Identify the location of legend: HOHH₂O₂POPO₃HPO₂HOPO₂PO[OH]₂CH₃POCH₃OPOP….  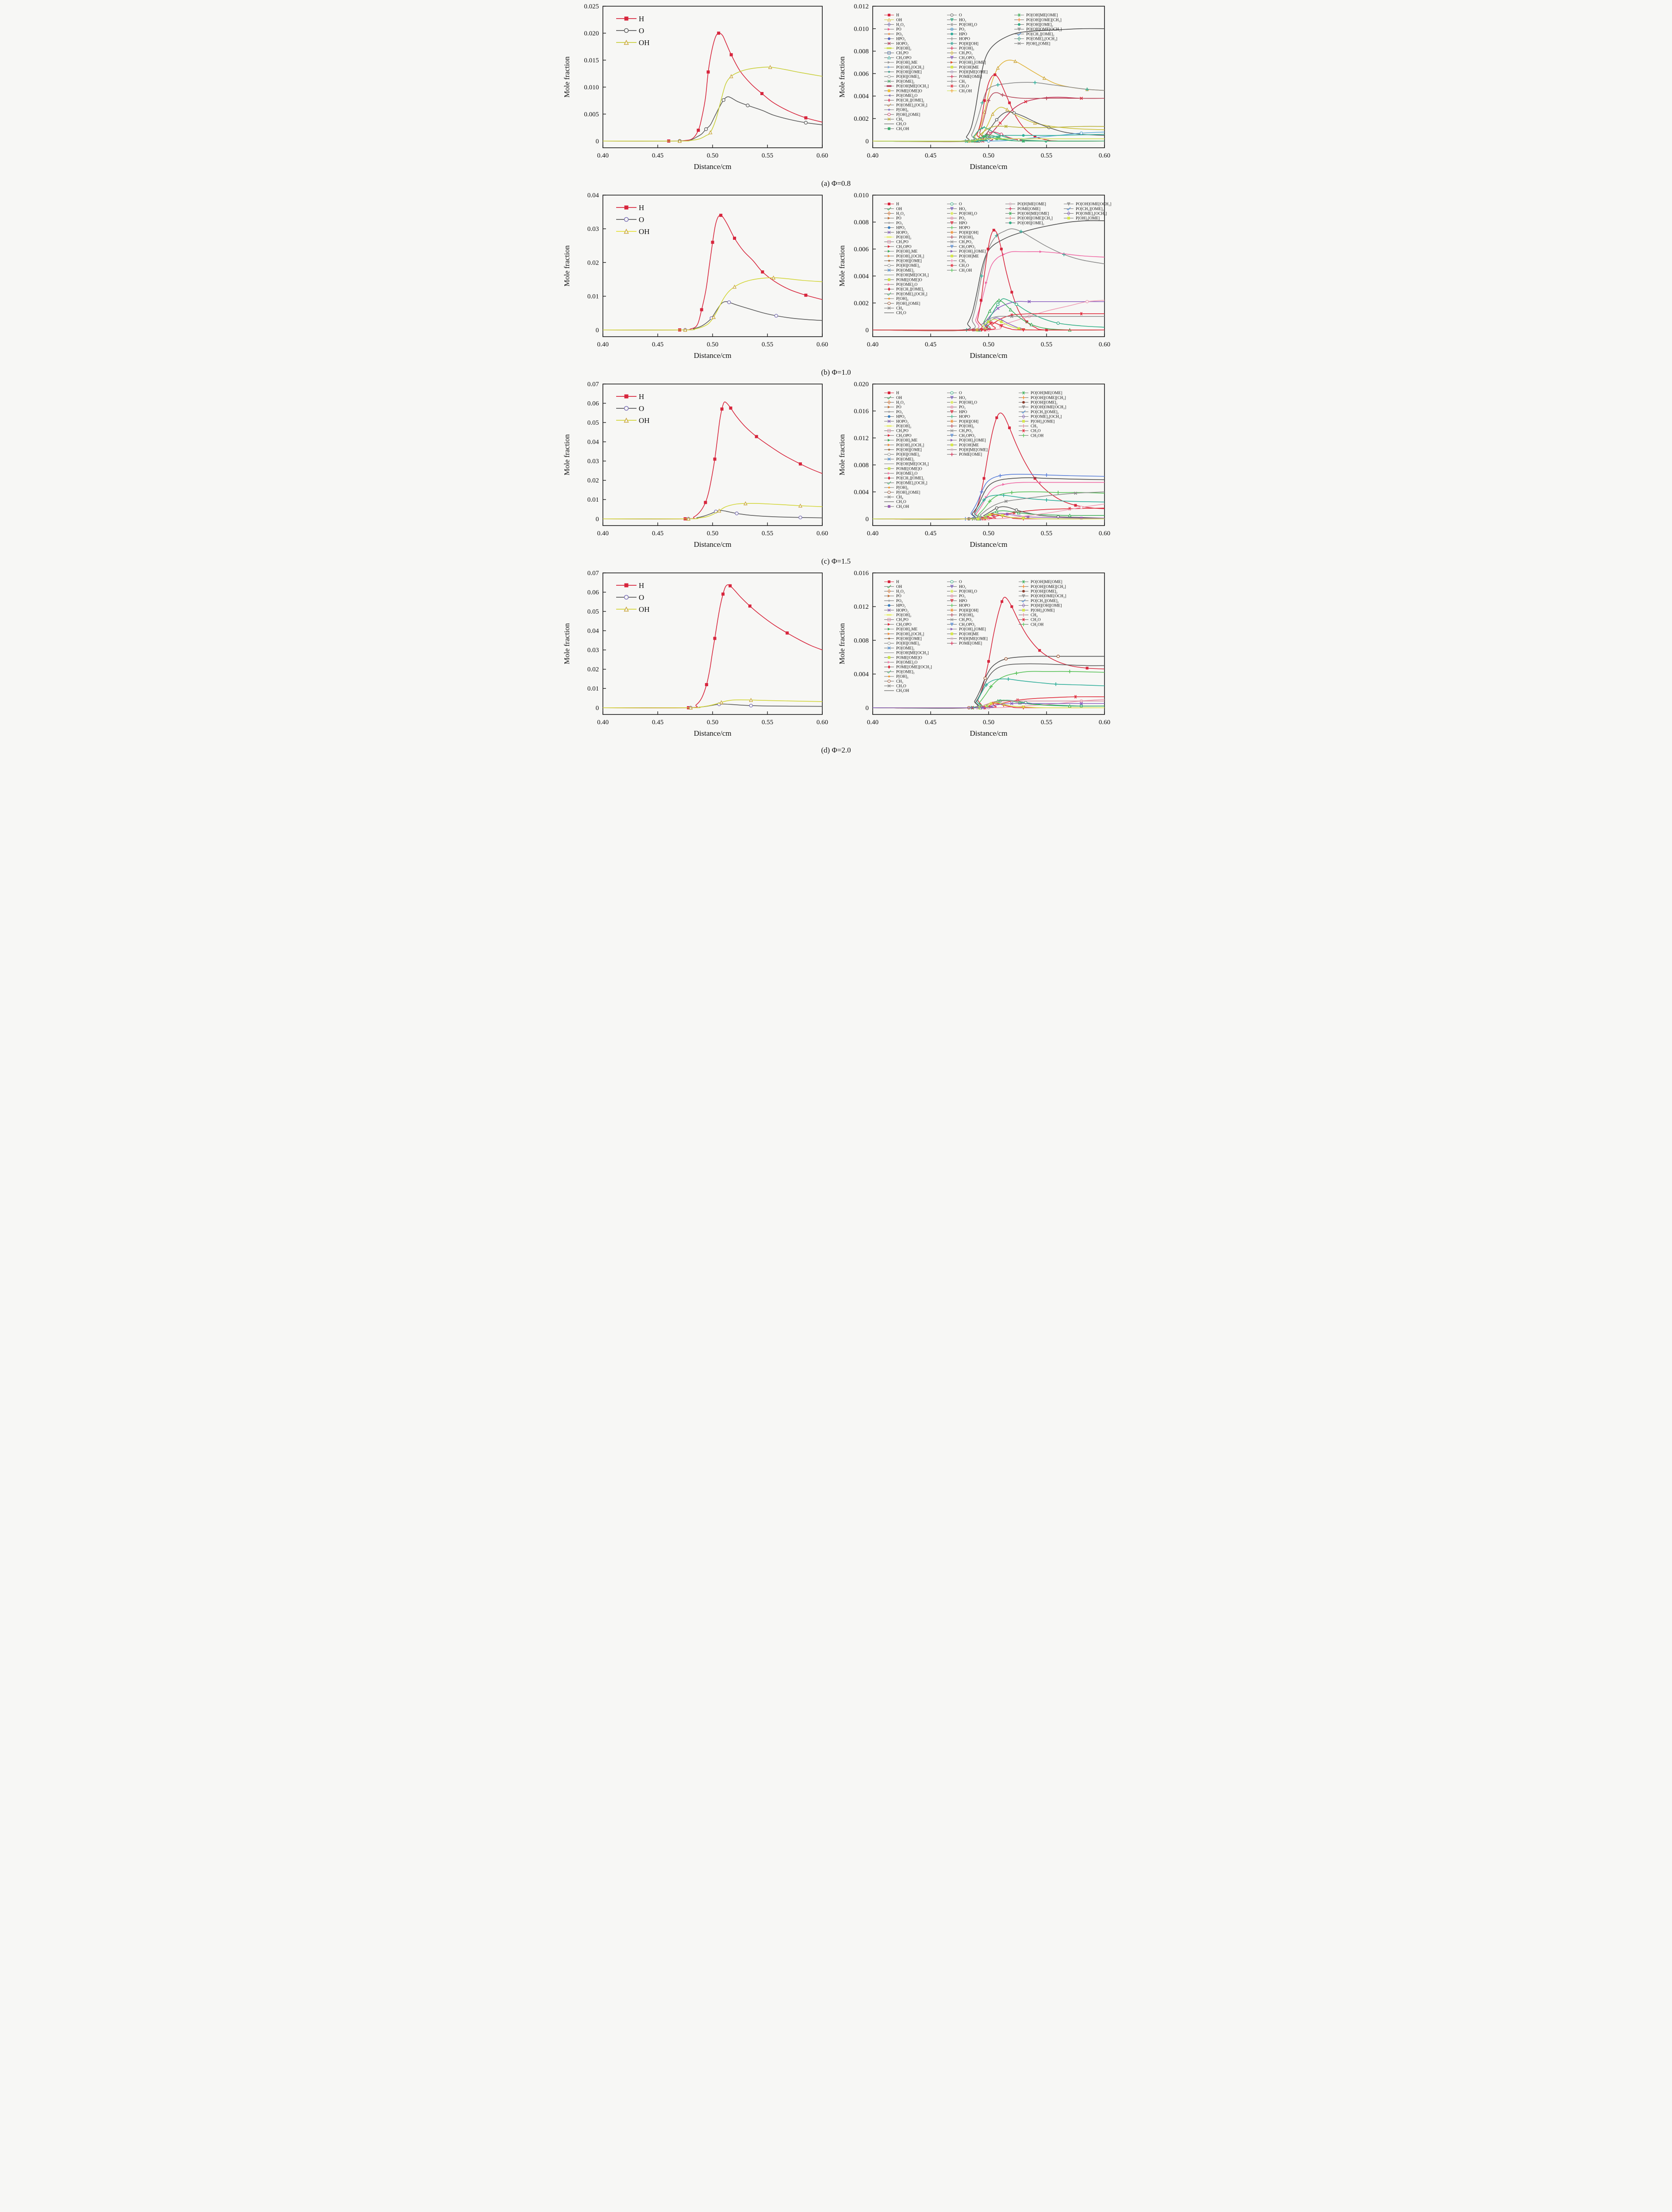
(975, 450).